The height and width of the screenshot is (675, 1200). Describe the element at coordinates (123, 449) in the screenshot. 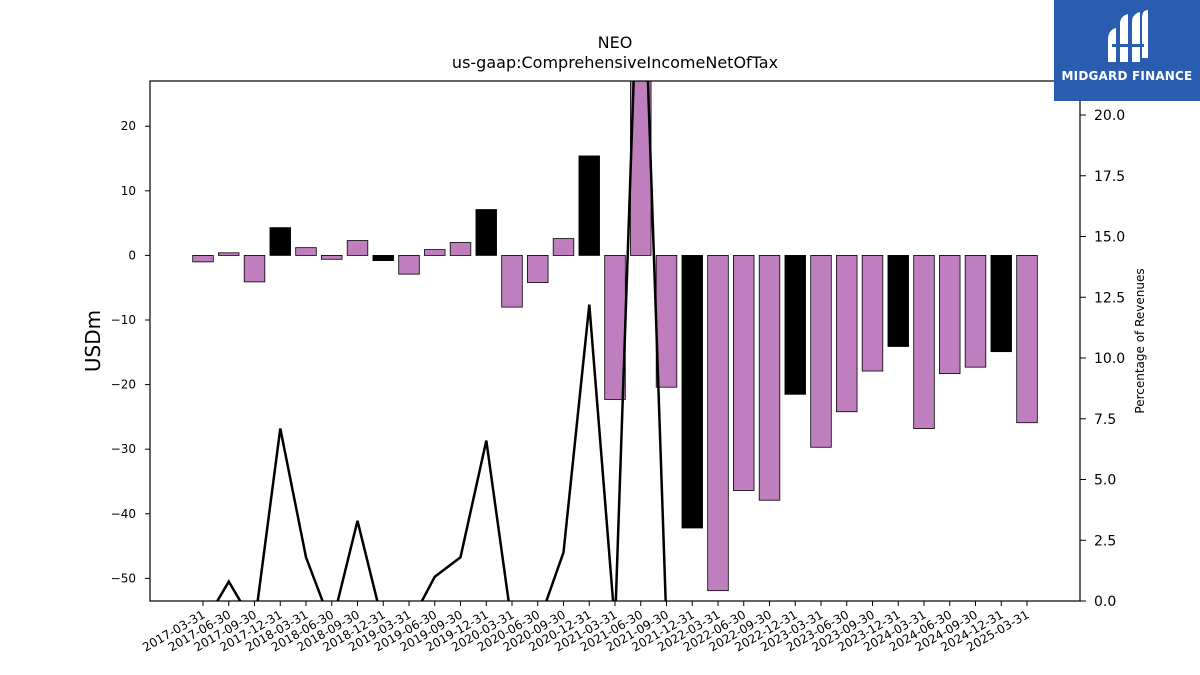

I see `y-tick-label: −30` at that location.